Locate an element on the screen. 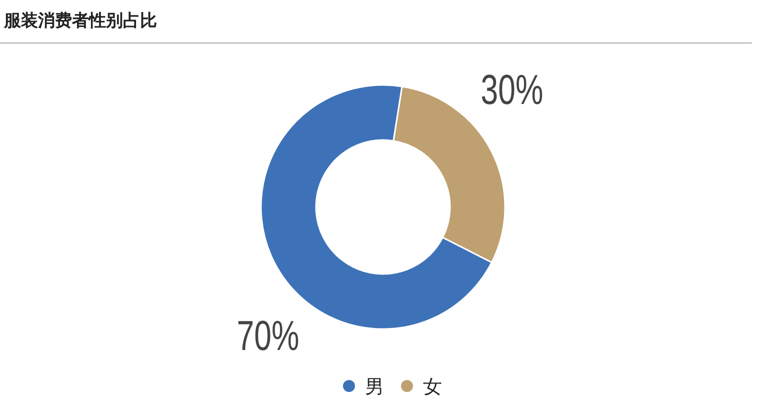  text: 服装消费者性别占比 is located at coordinates (80, 21).